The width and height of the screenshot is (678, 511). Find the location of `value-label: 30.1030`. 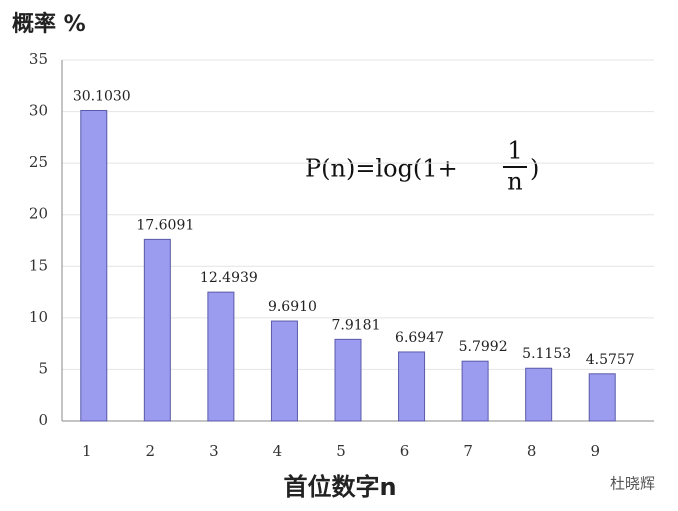

value-label: 30.1030 is located at coordinates (102, 97).